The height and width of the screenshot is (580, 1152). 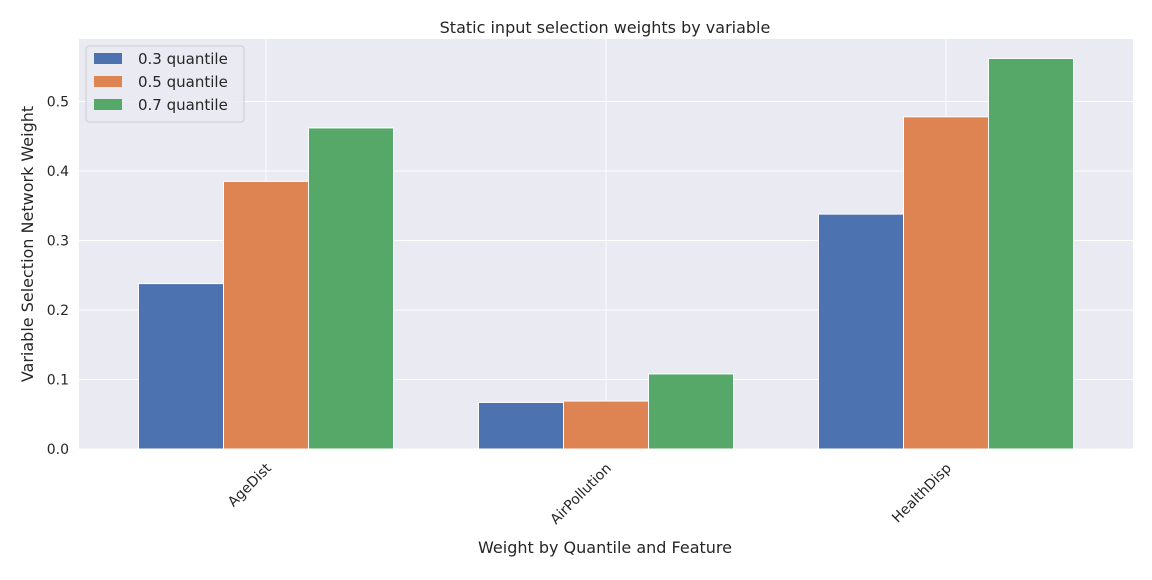 I want to click on legend-label: 0.3 quantile, so click(x=183, y=59).